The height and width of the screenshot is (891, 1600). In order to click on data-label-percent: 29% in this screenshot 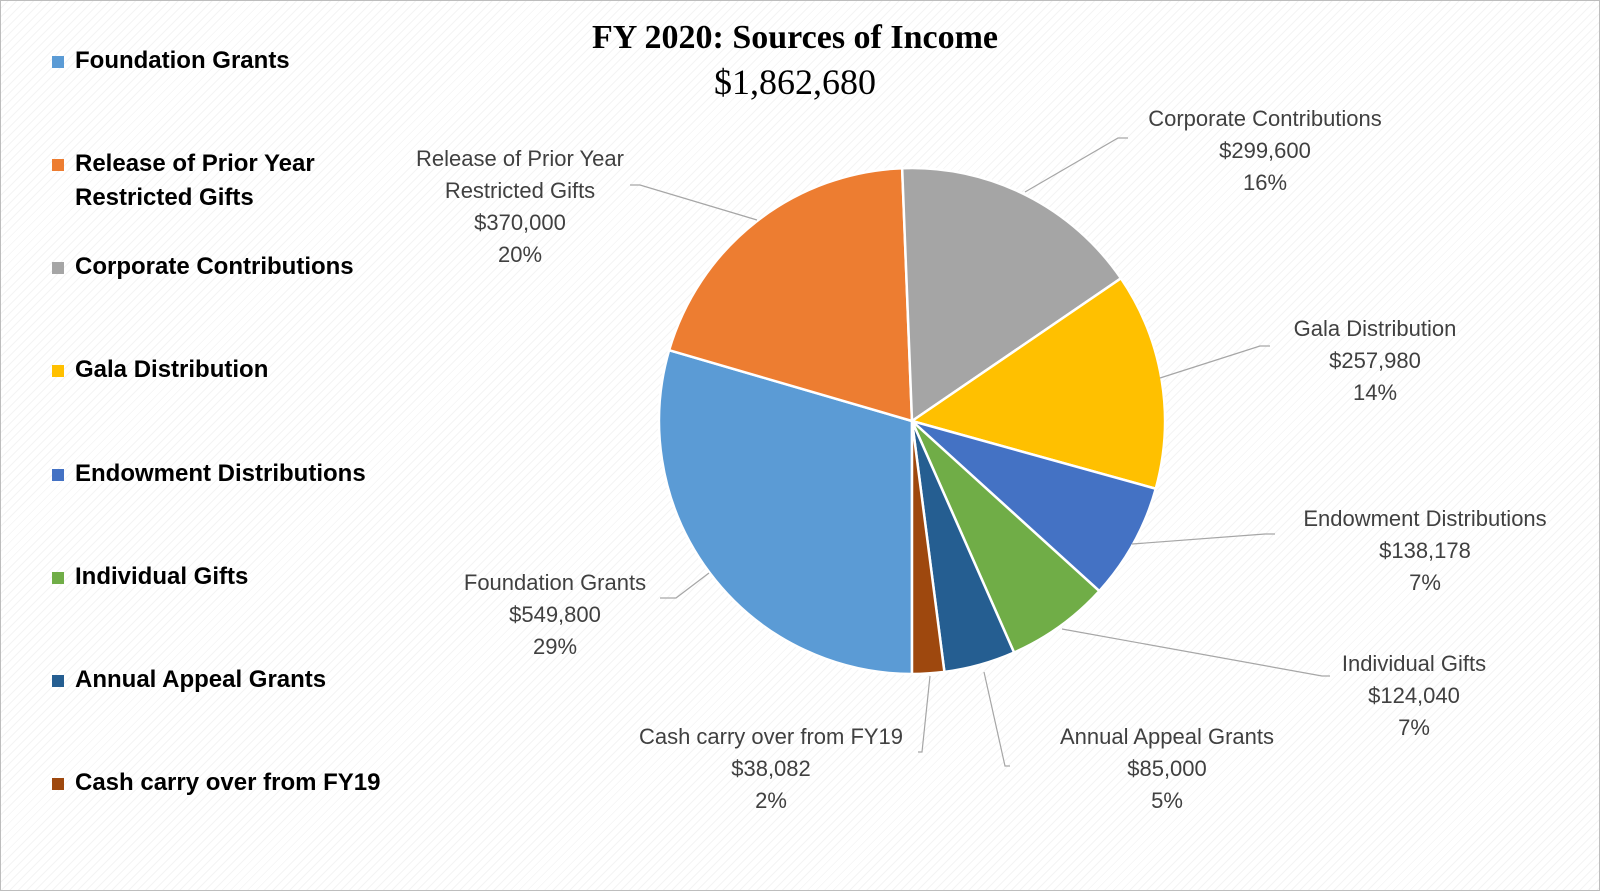, I will do `click(555, 646)`.